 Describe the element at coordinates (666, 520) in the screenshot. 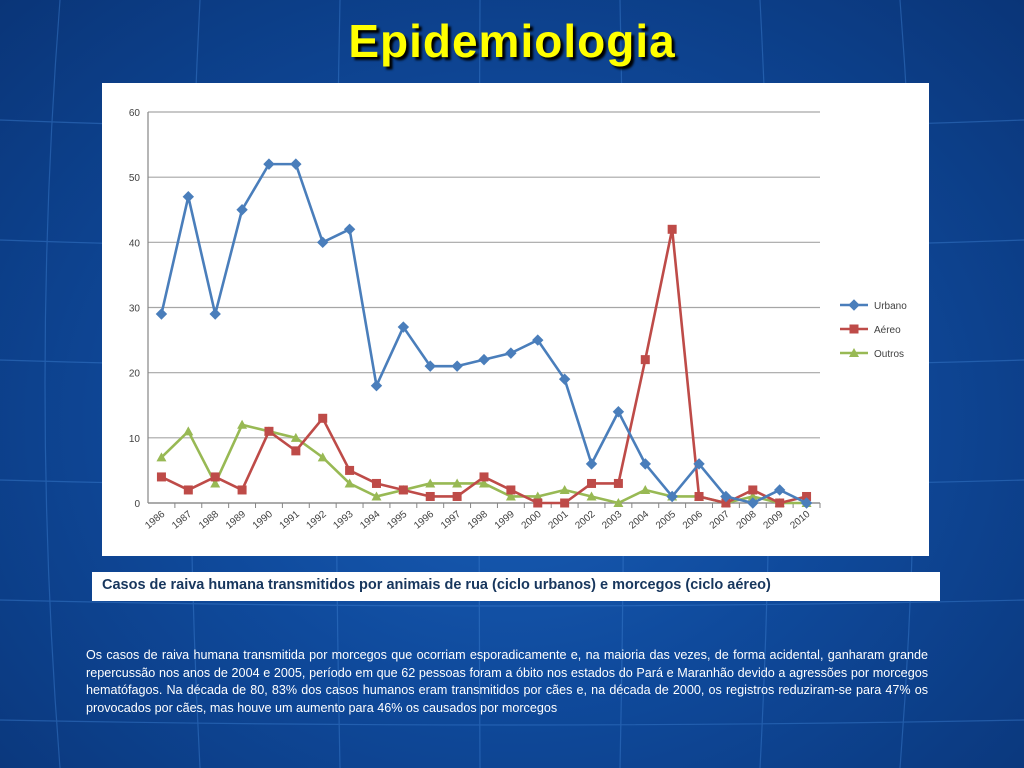

I see `x-tick-label: 2005` at that location.